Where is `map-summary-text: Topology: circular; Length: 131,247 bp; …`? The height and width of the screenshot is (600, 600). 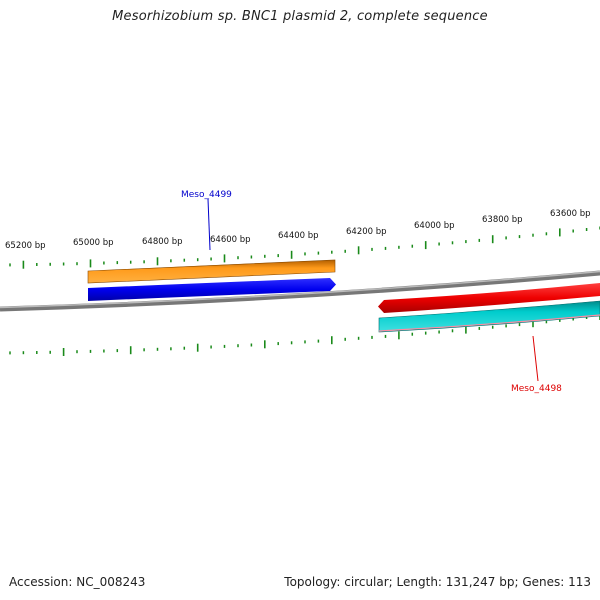
map-summary-text: Topology: circular; Length: 131,247 bp; … is located at coordinates (437, 582).